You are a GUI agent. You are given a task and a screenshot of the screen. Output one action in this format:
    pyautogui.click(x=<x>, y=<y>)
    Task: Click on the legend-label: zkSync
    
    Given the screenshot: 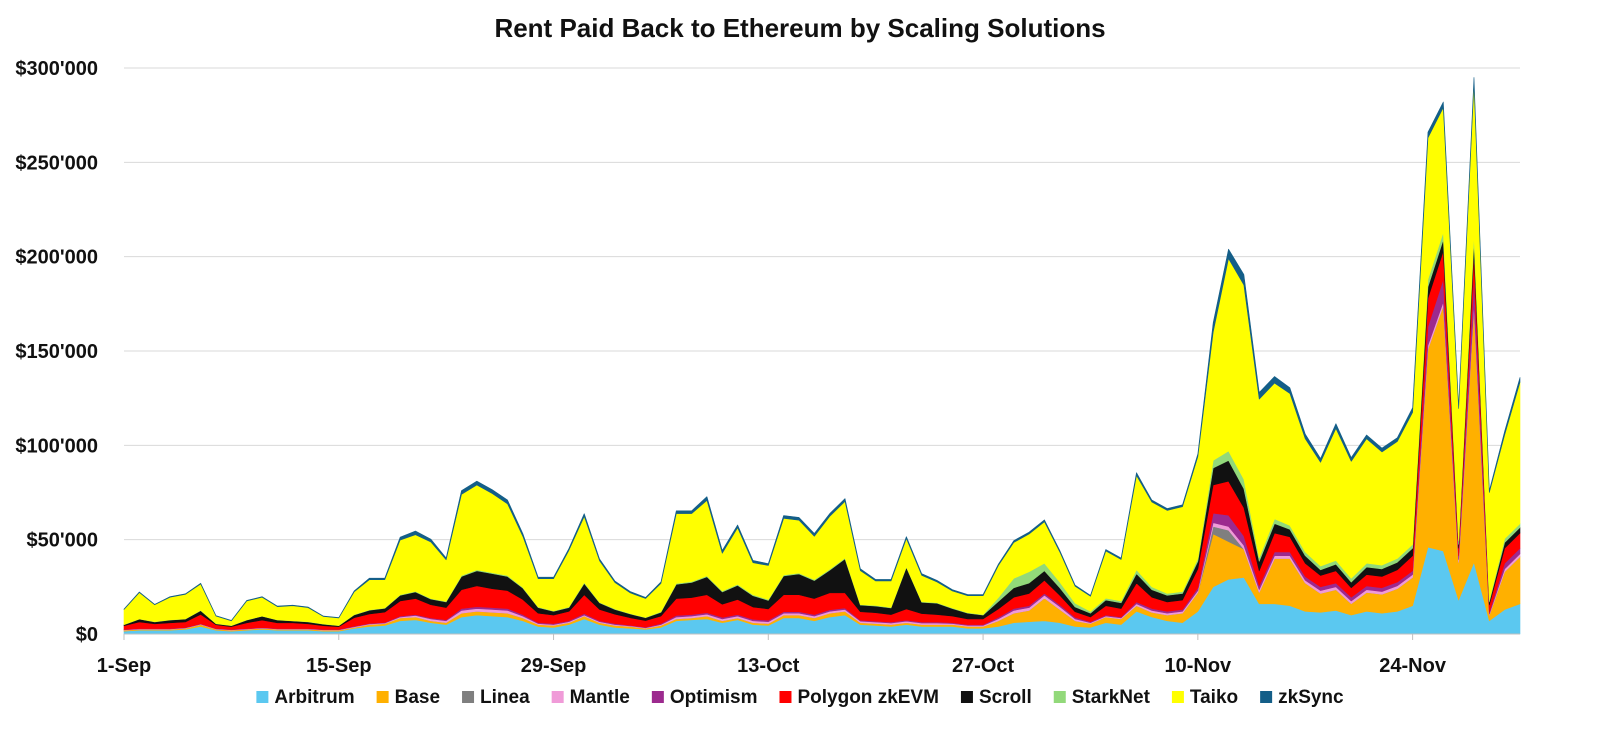 What is the action you would take?
    pyautogui.click(x=1311, y=697)
    